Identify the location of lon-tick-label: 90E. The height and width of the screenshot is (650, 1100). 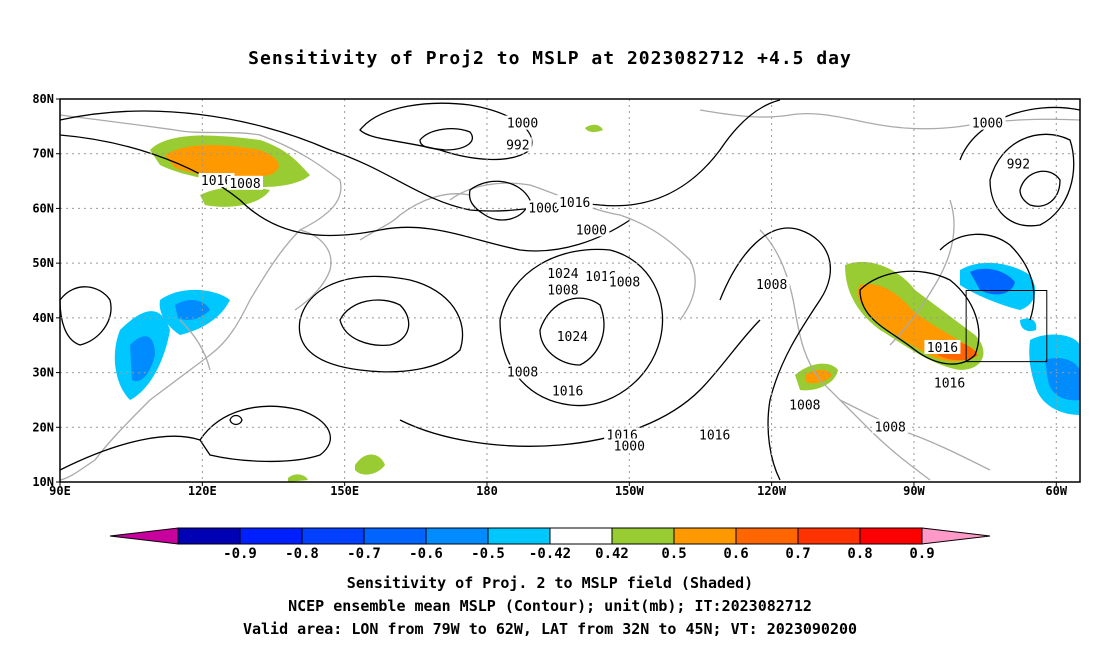
(60, 491).